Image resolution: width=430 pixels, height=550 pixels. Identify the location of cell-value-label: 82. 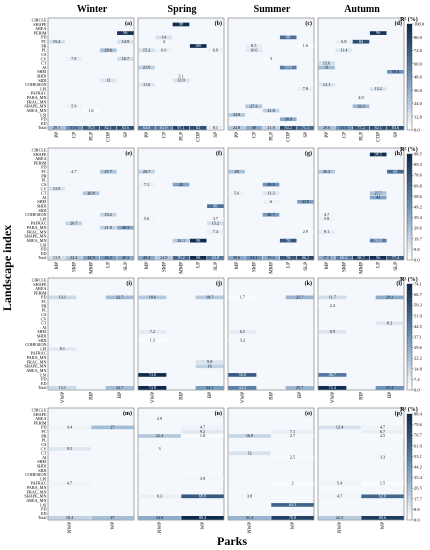
(198, 127).